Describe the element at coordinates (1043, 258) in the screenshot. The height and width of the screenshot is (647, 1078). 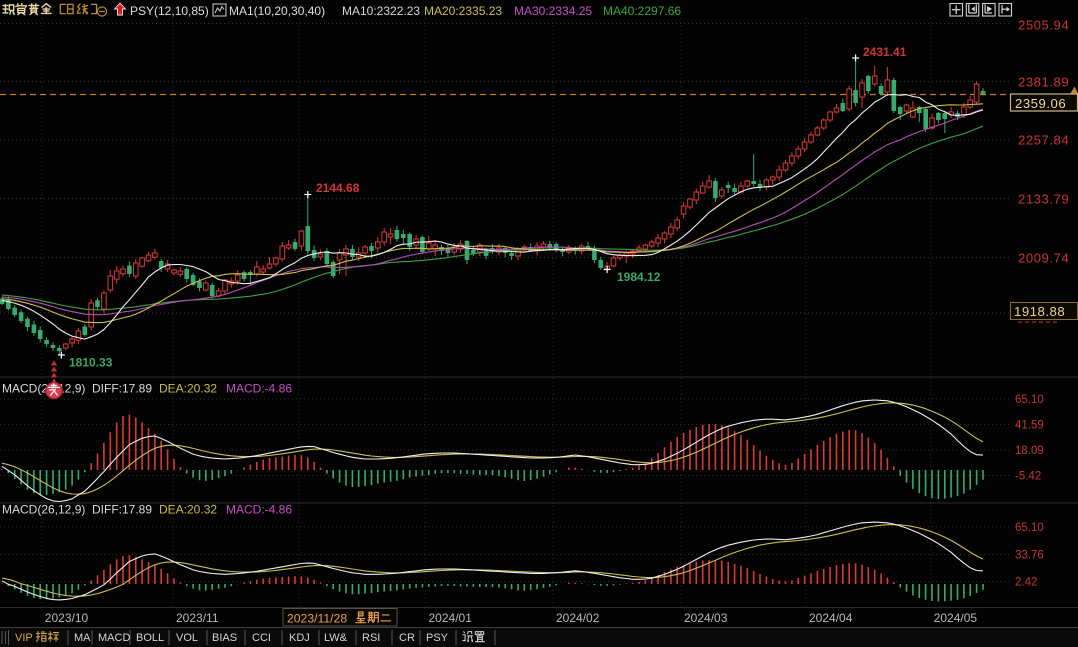
I see `svg-text: 2009.74` at that location.